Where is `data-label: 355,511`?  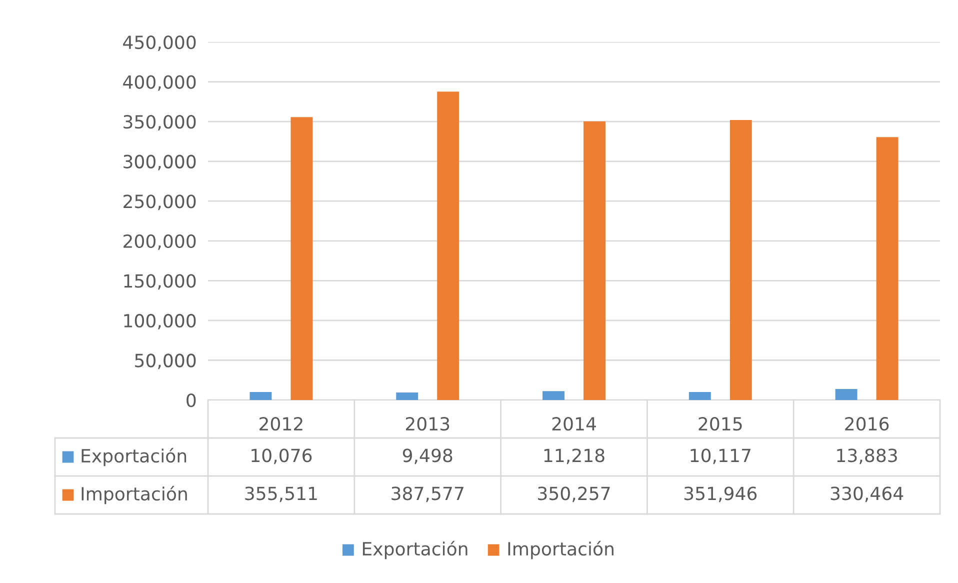 data-label: 355,511 is located at coordinates (281, 494).